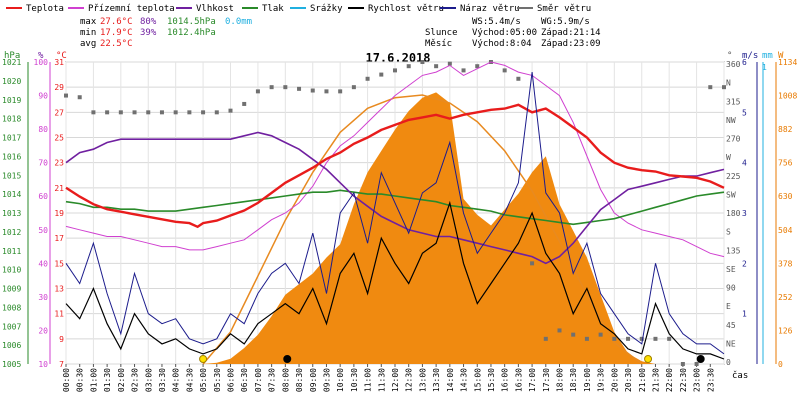 Image resolution: width=800 pixels, height=404 pixels. What do you see at coordinates (231, 380) in the screenshot?
I see `tick-label-time: 06:00` at bounding box center [231, 380].